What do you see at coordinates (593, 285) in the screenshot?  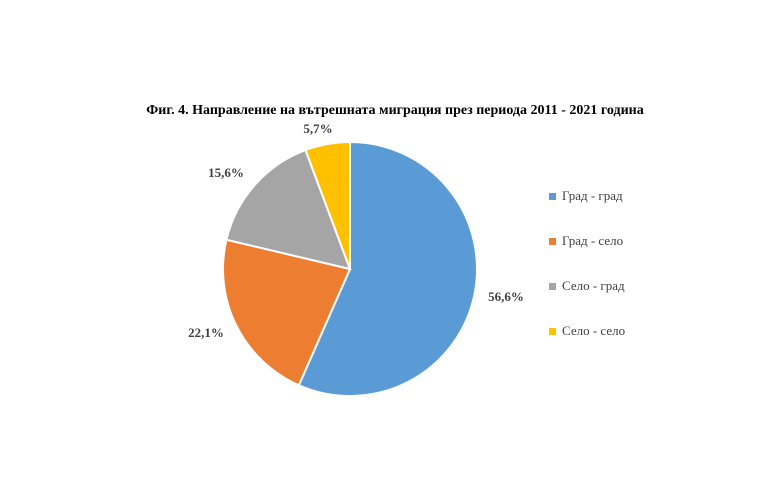 I see `legend-label-3: Село - град` at bounding box center [593, 285].